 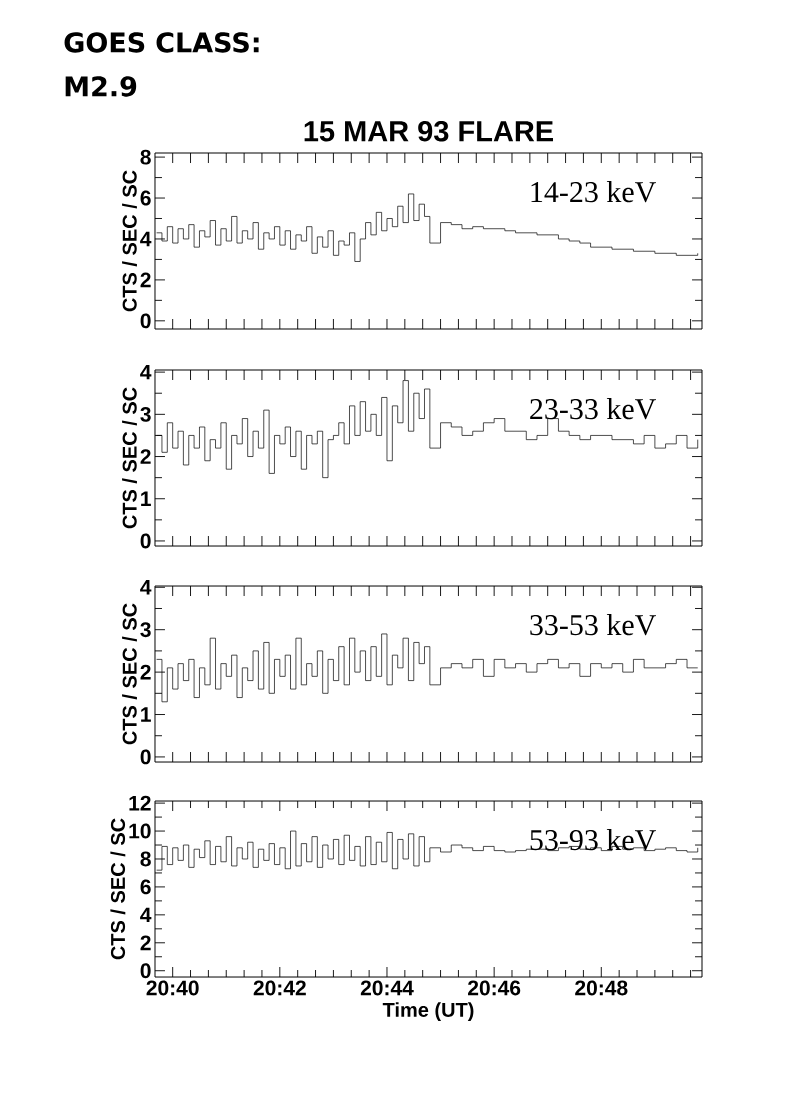 I want to click on annotation: 53-93 keV, so click(x=593, y=840).